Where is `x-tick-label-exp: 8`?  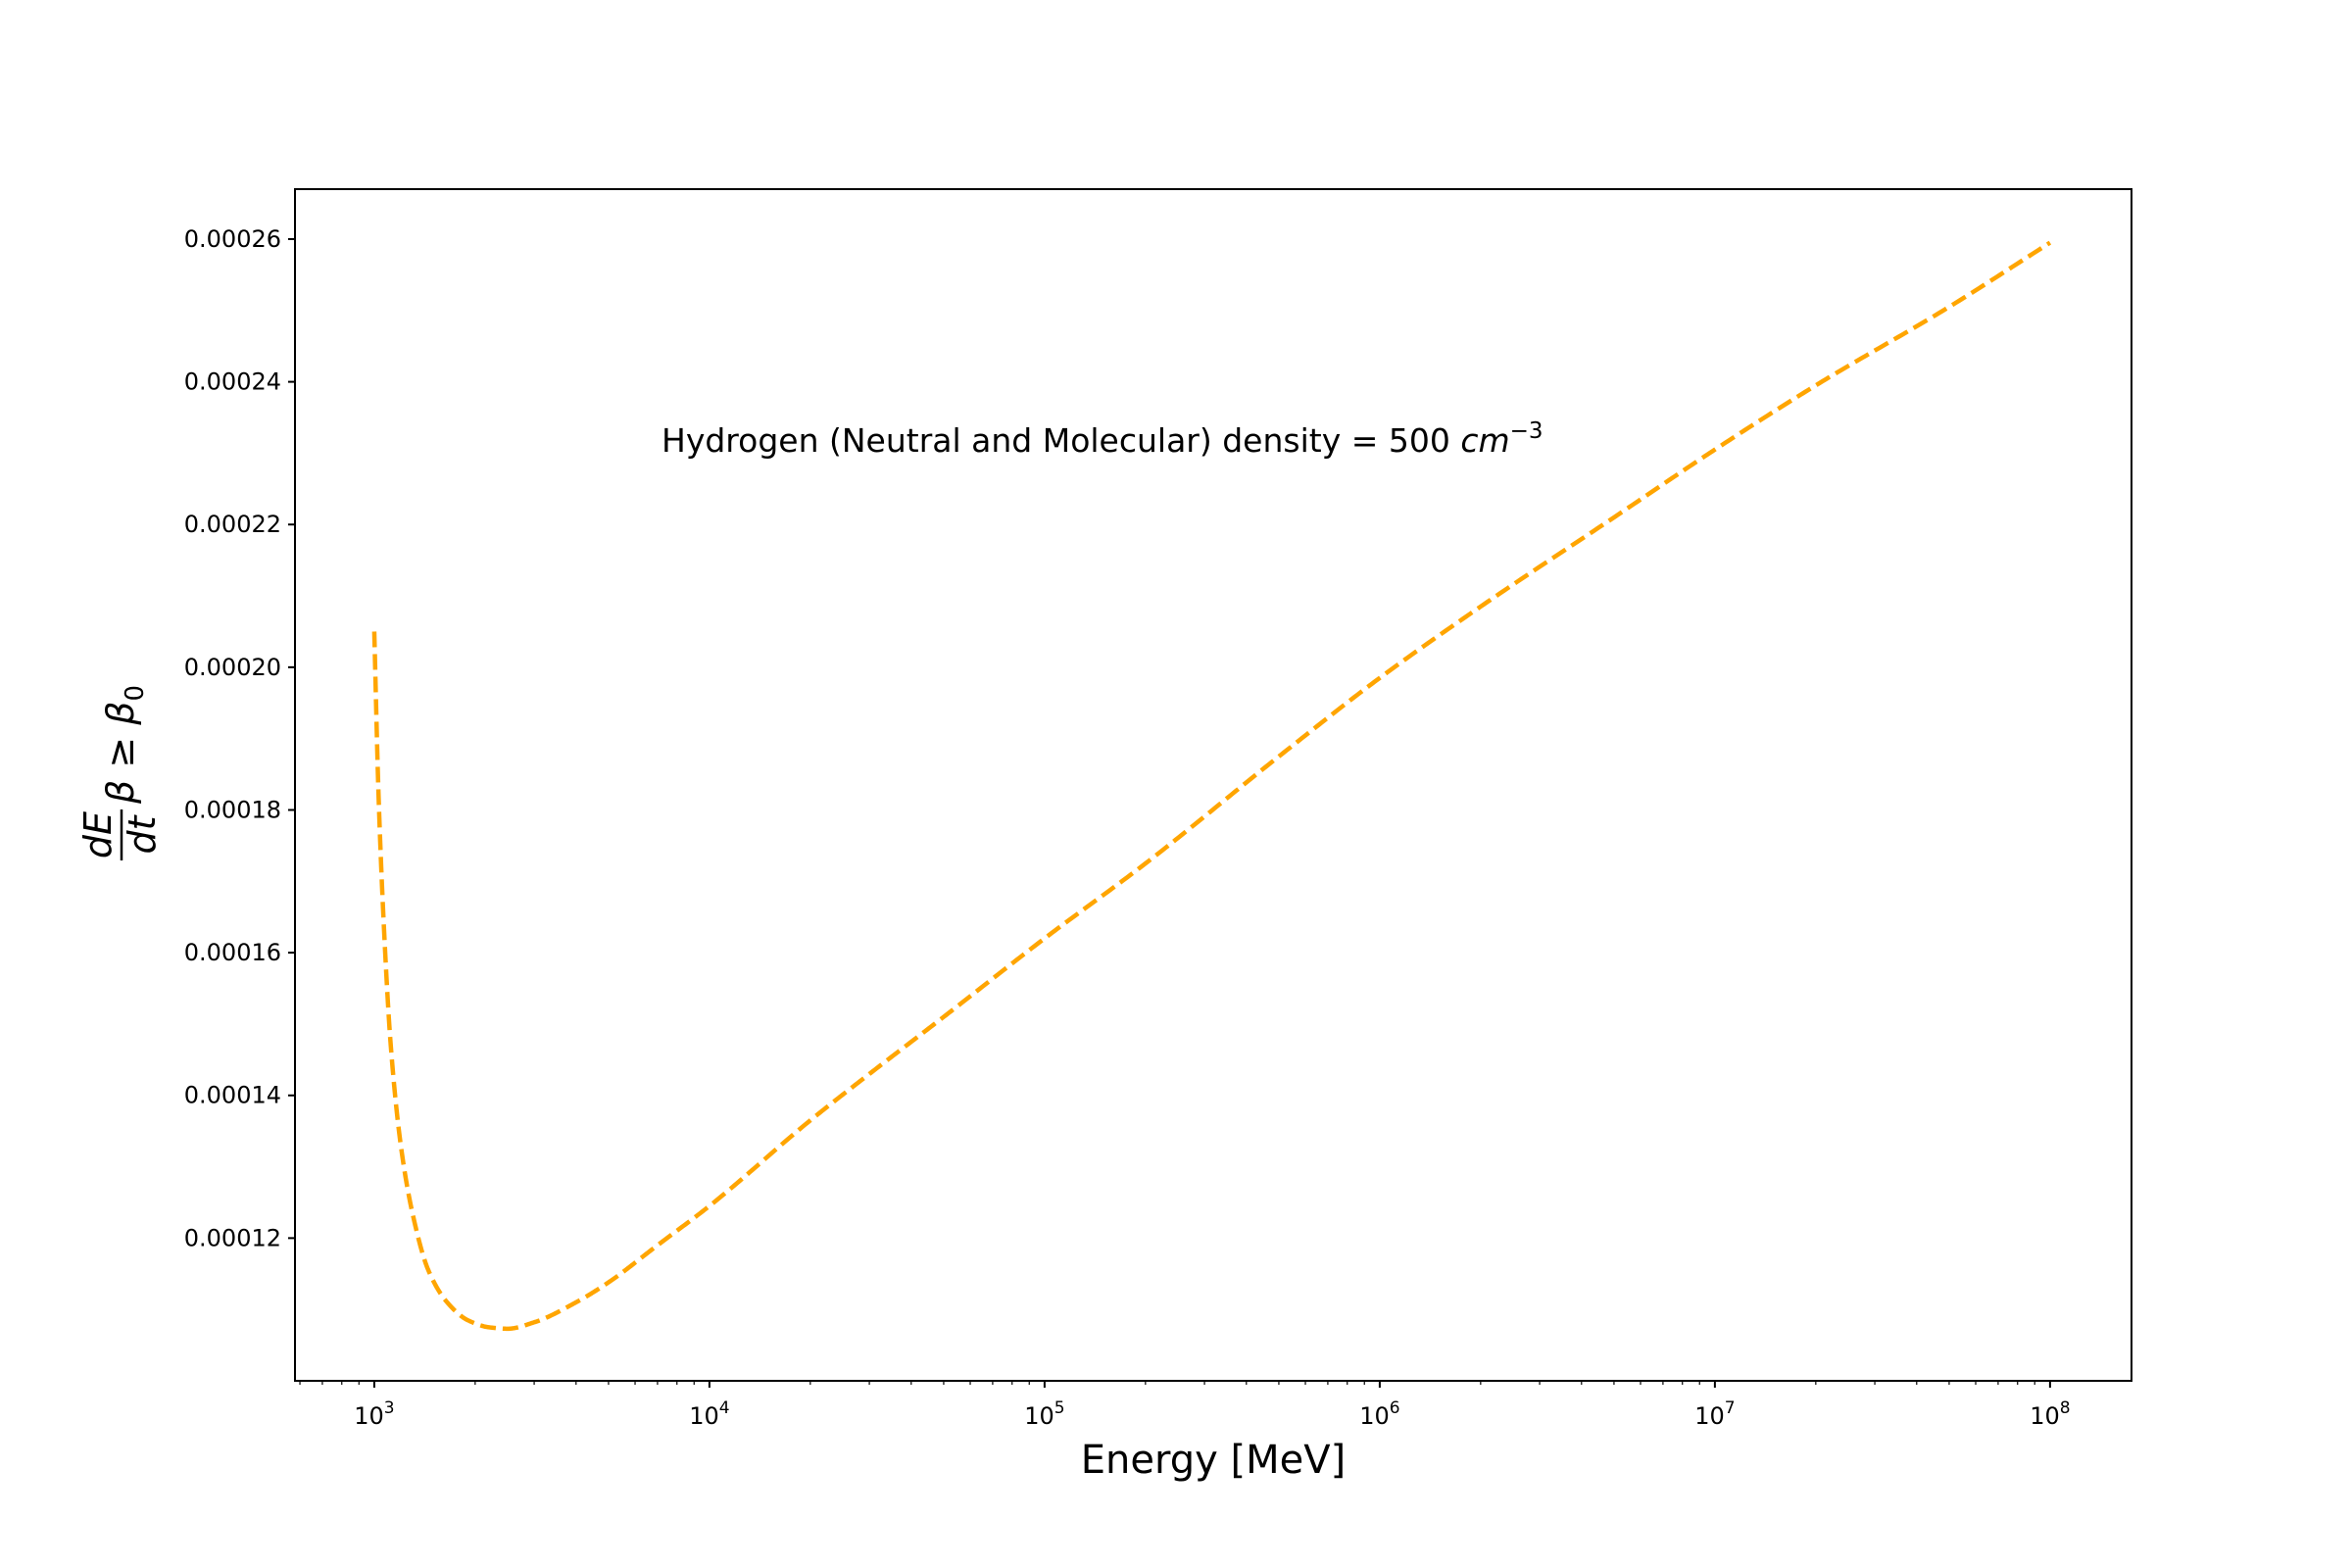 x-tick-label-exp: 8 is located at coordinates (2065, 1408).